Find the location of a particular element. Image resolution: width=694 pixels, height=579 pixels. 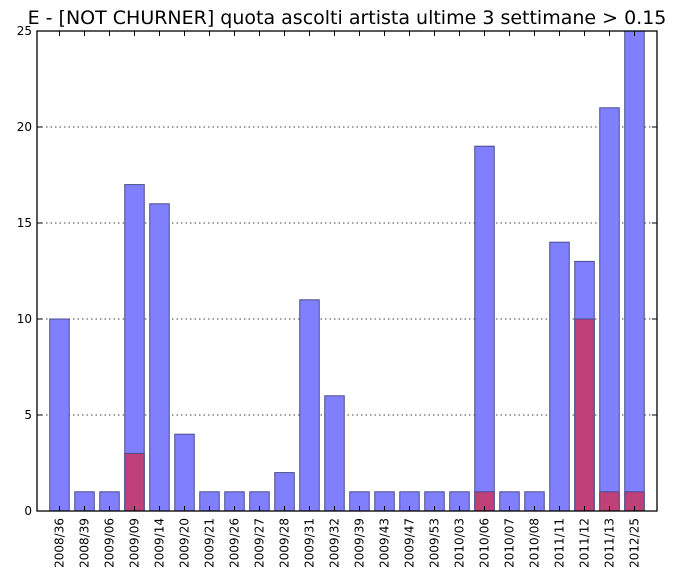

y-tick-label: 20 is located at coordinates (24, 127).